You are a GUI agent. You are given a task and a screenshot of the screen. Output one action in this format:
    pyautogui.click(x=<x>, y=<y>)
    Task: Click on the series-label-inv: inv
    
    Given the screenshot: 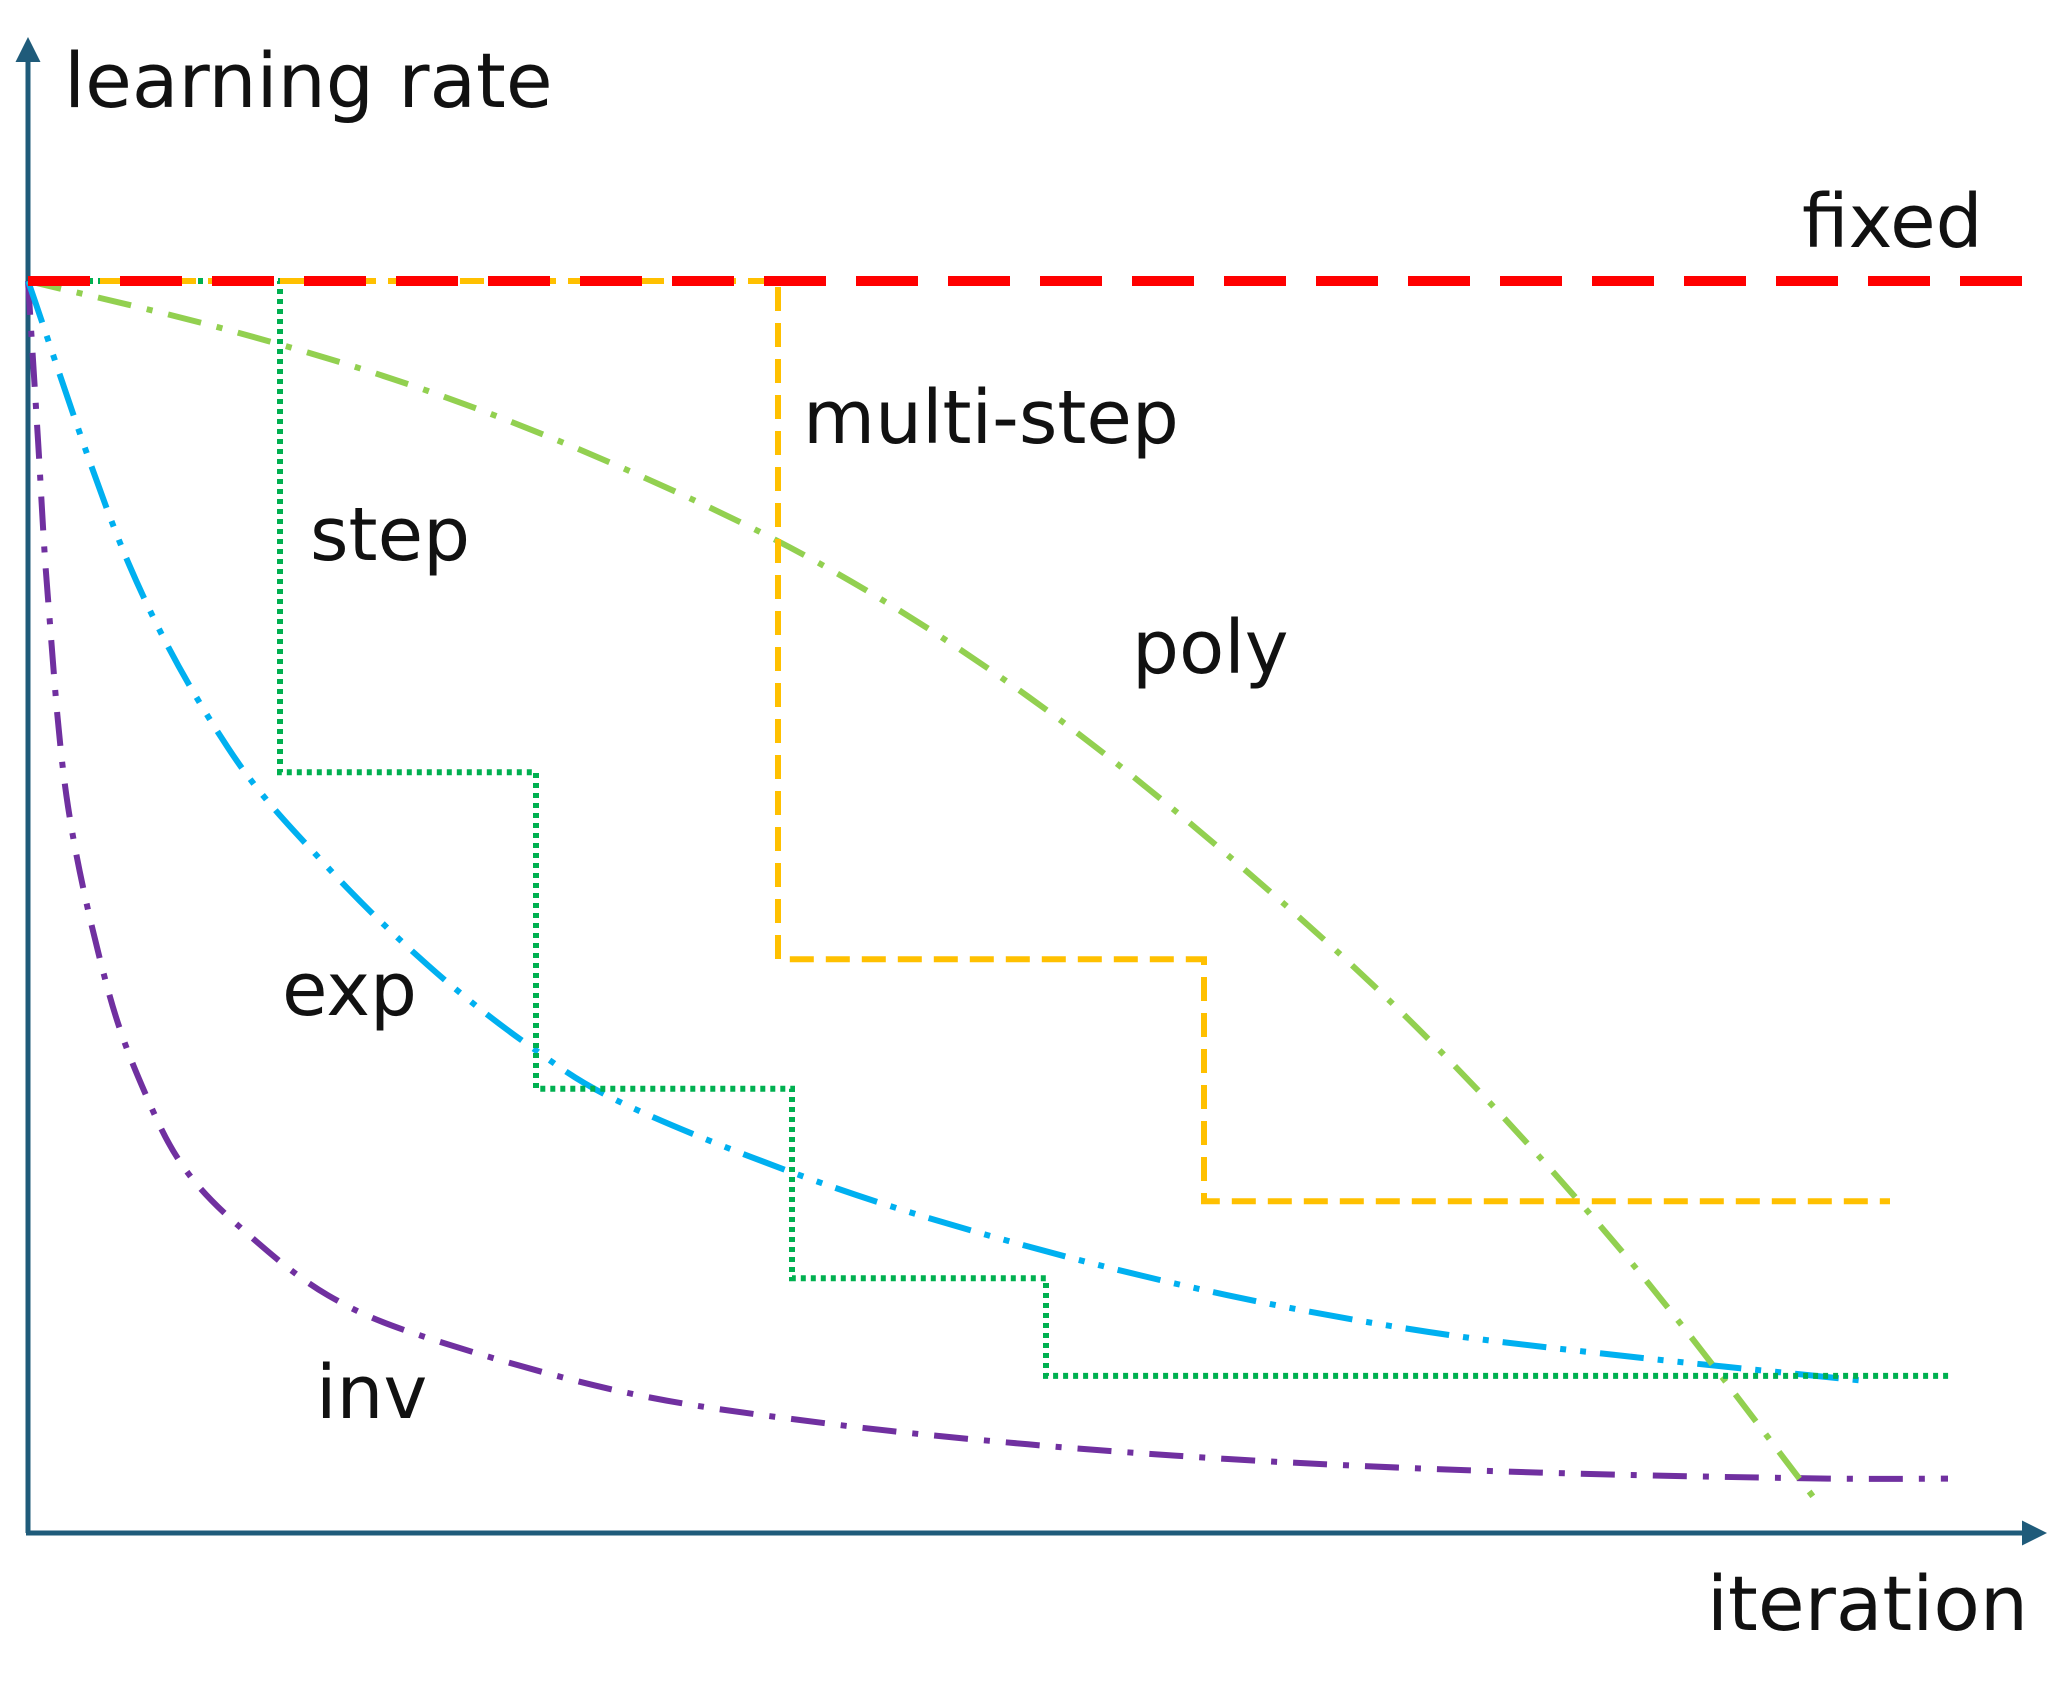 What is the action you would take?
    pyautogui.click(x=371, y=1393)
    